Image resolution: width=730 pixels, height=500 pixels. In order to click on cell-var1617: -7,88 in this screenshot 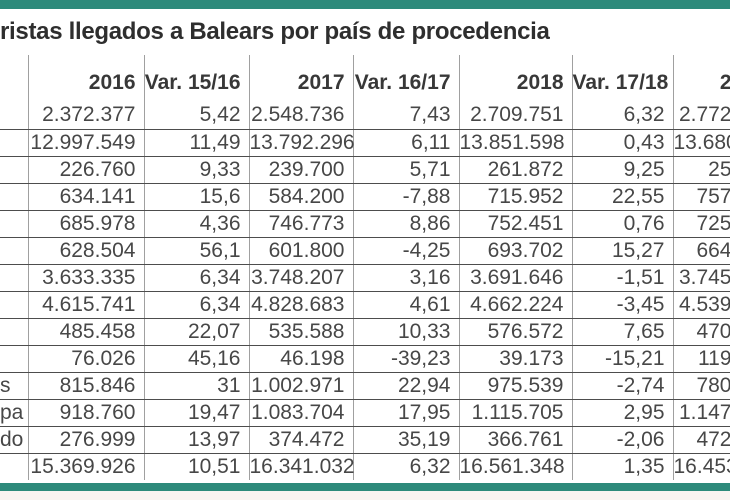, I will do `click(406, 197)`.